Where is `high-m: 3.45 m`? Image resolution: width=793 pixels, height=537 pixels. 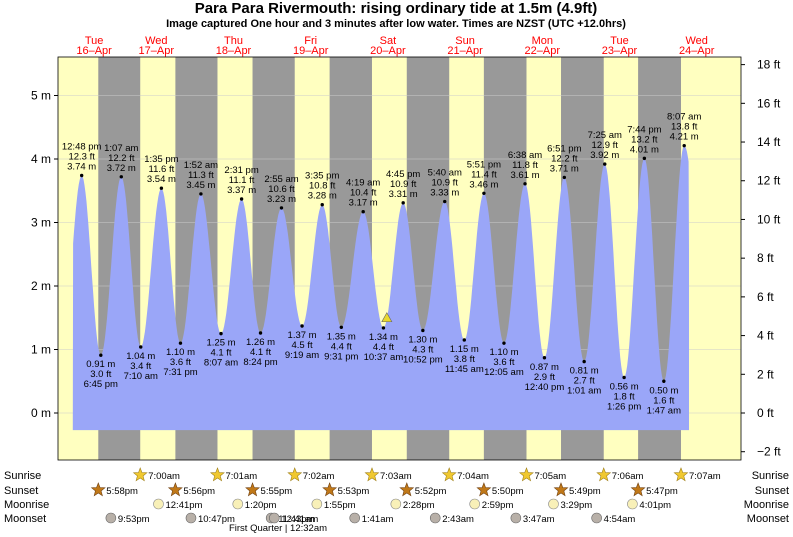
high-m: 3.45 m is located at coordinates (200, 185).